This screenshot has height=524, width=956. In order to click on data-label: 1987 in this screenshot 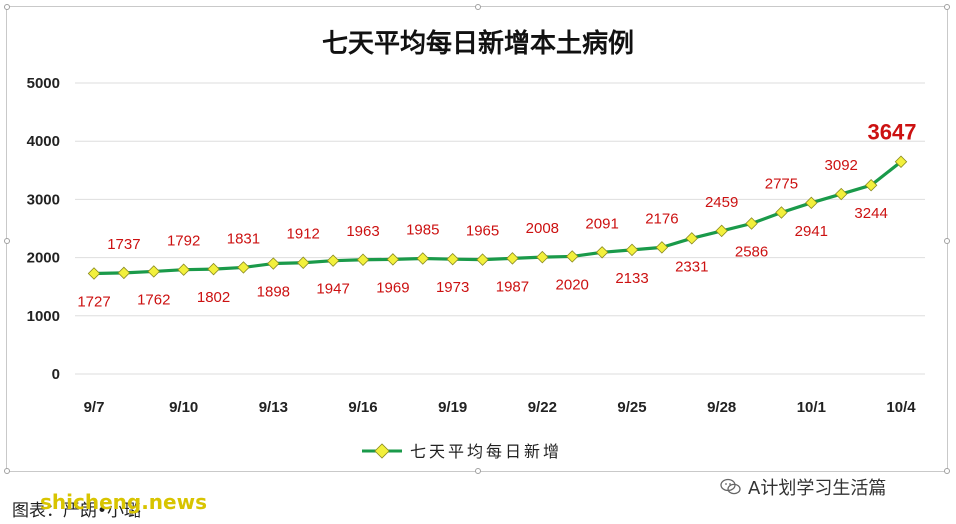, I will do `click(512, 286)`.